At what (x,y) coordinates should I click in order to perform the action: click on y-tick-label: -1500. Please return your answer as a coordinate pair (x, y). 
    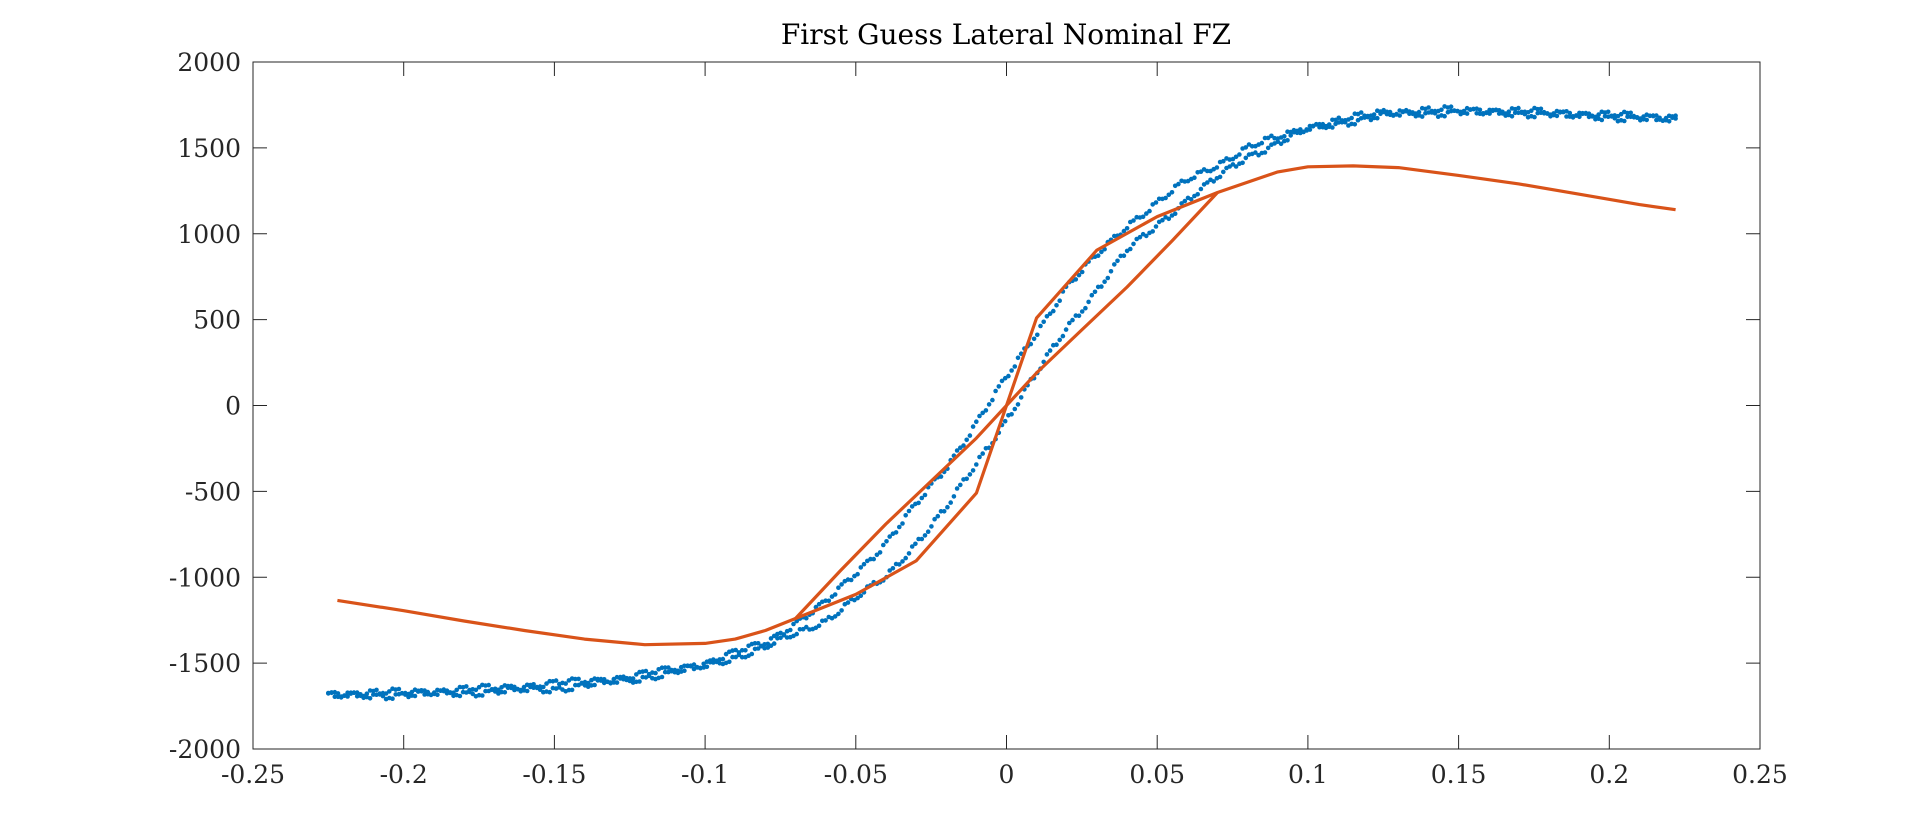
    Looking at the image, I should click on (205, 663).